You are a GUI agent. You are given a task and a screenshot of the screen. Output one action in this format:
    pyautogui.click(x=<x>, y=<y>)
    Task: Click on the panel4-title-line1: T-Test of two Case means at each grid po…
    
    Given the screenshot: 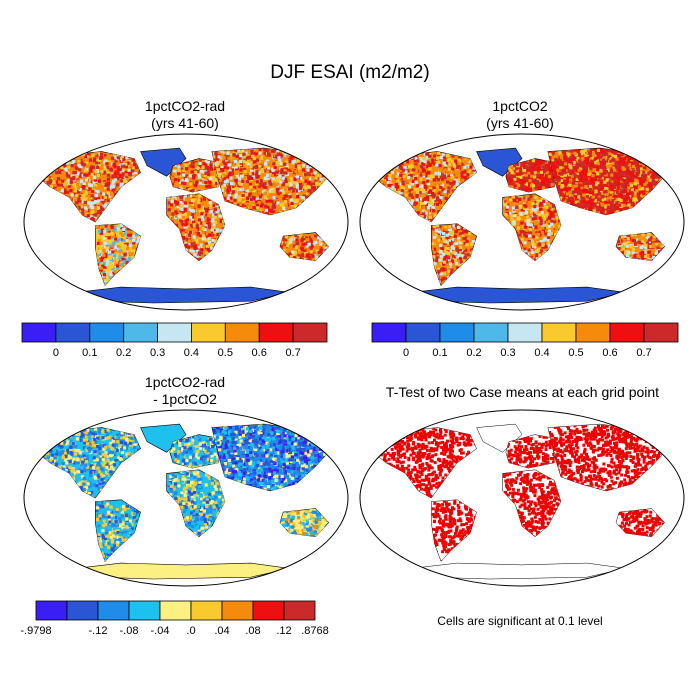 What is the action you would take?
    pyautogui.click(x=522, y=392)
    